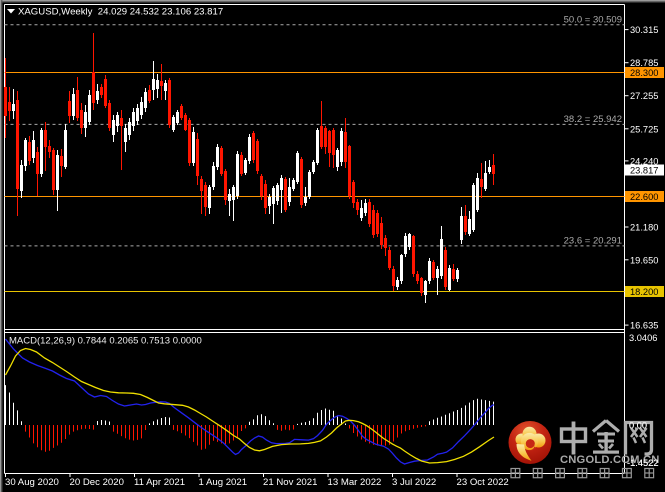 The width and height of the screenshot is (665, 492). Describe the element at coordinates (644, 129) in the screenshot. I see `svg-text: 25.725` at that location.